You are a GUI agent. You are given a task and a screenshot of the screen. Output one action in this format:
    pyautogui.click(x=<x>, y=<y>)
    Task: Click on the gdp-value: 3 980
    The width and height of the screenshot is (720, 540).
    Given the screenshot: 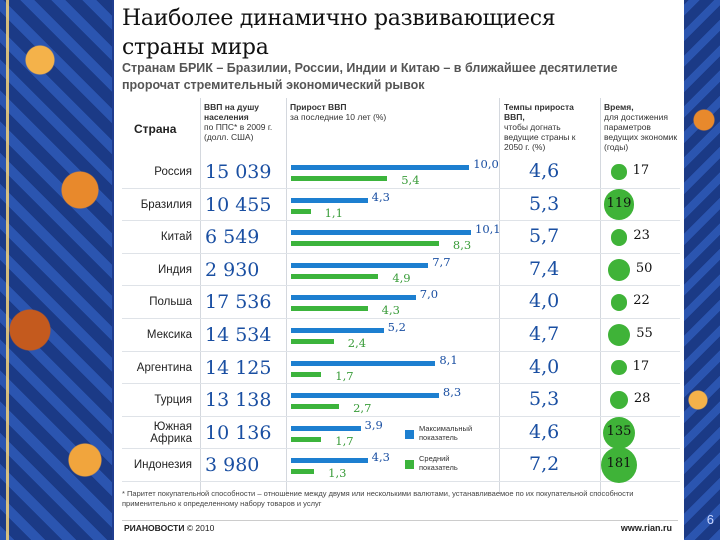 What is the action you would take?
    pyautogui.click(x=232, y=465)
    